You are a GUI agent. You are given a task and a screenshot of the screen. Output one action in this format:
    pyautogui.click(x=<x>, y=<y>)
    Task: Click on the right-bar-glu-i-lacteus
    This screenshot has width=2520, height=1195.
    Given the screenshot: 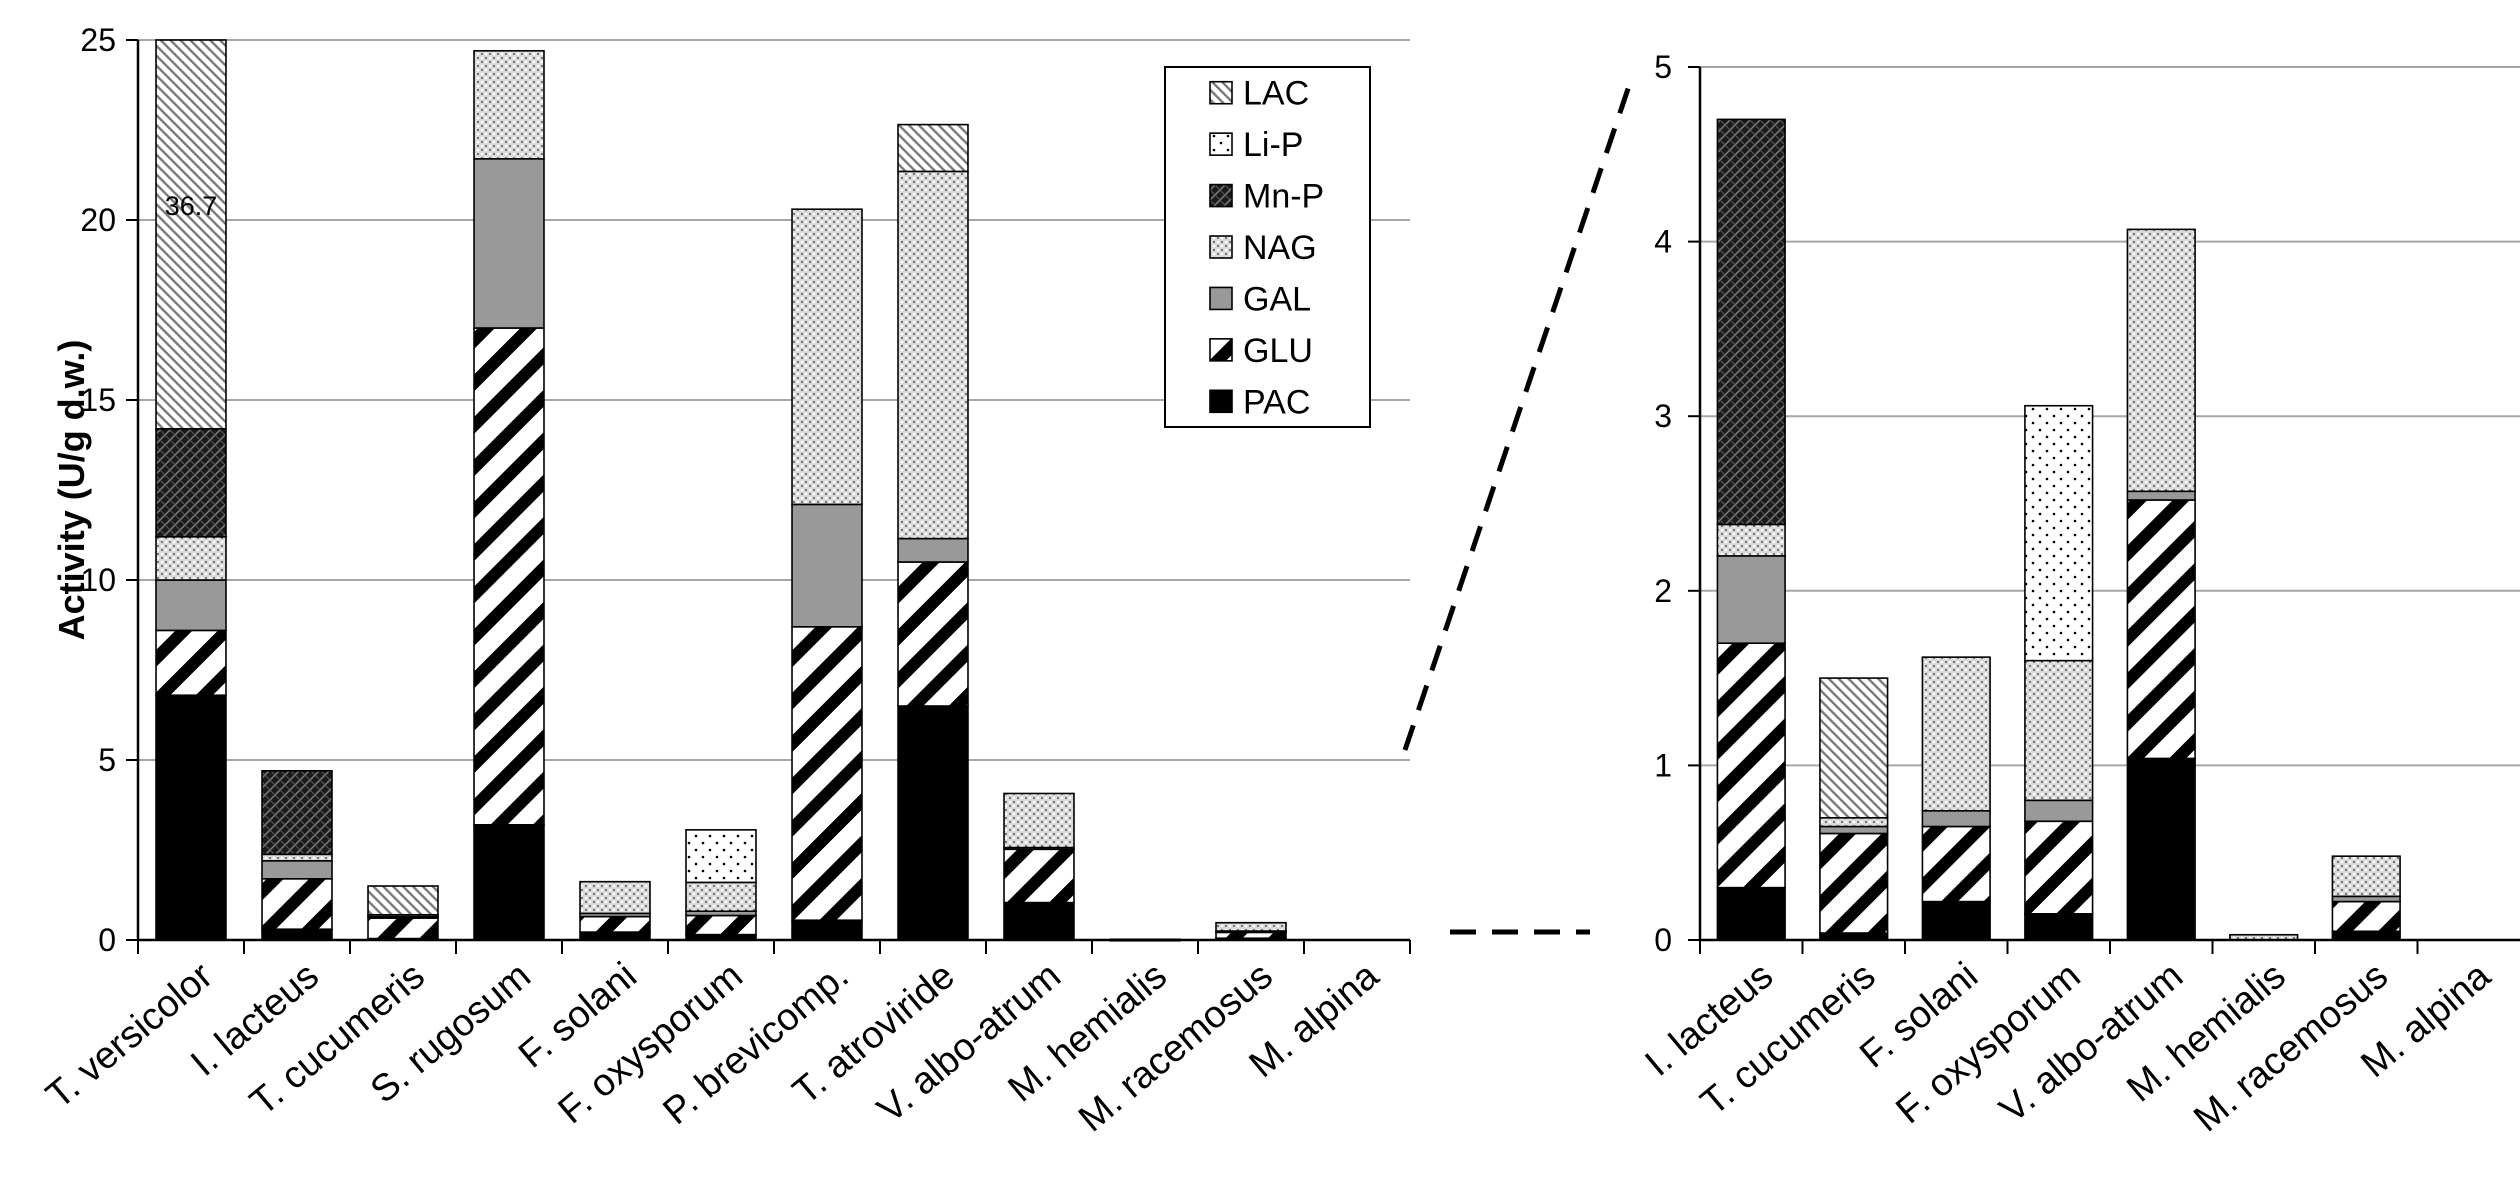 What is the action you would take?
    pyautogui.click(x=1751, y=765)
    